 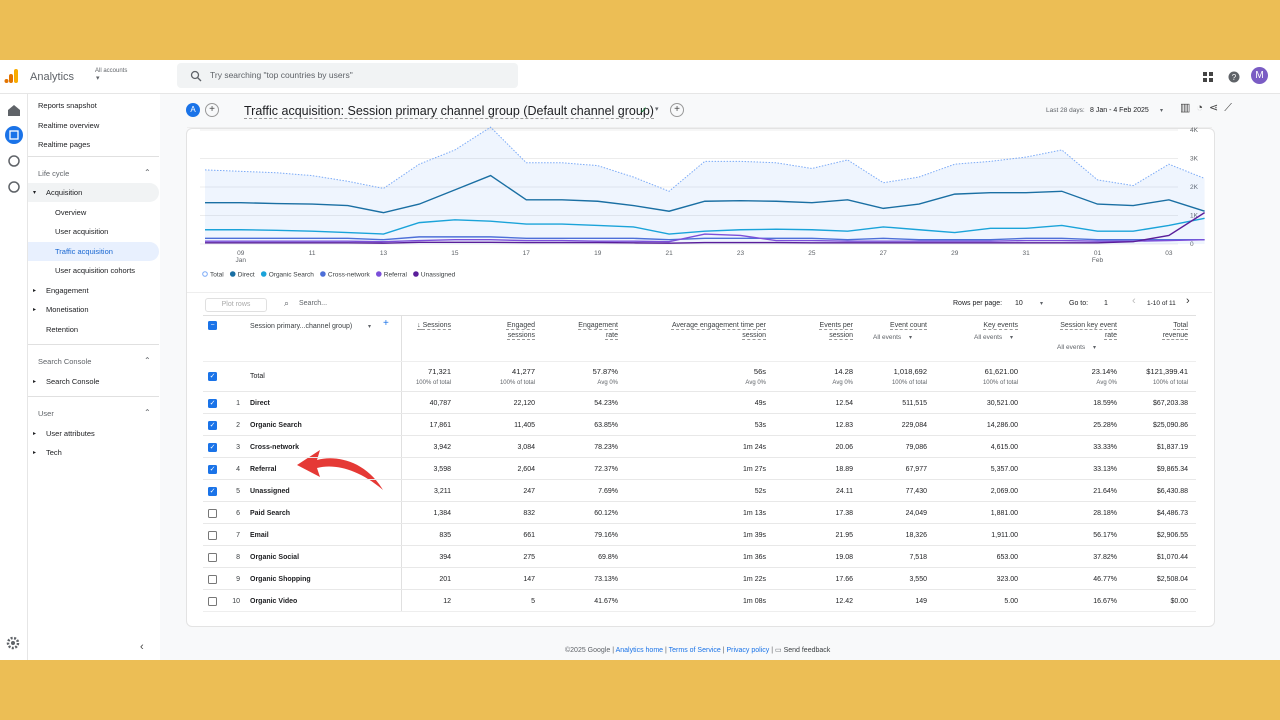 I want to click on search-box, so click(x=347, y=75).